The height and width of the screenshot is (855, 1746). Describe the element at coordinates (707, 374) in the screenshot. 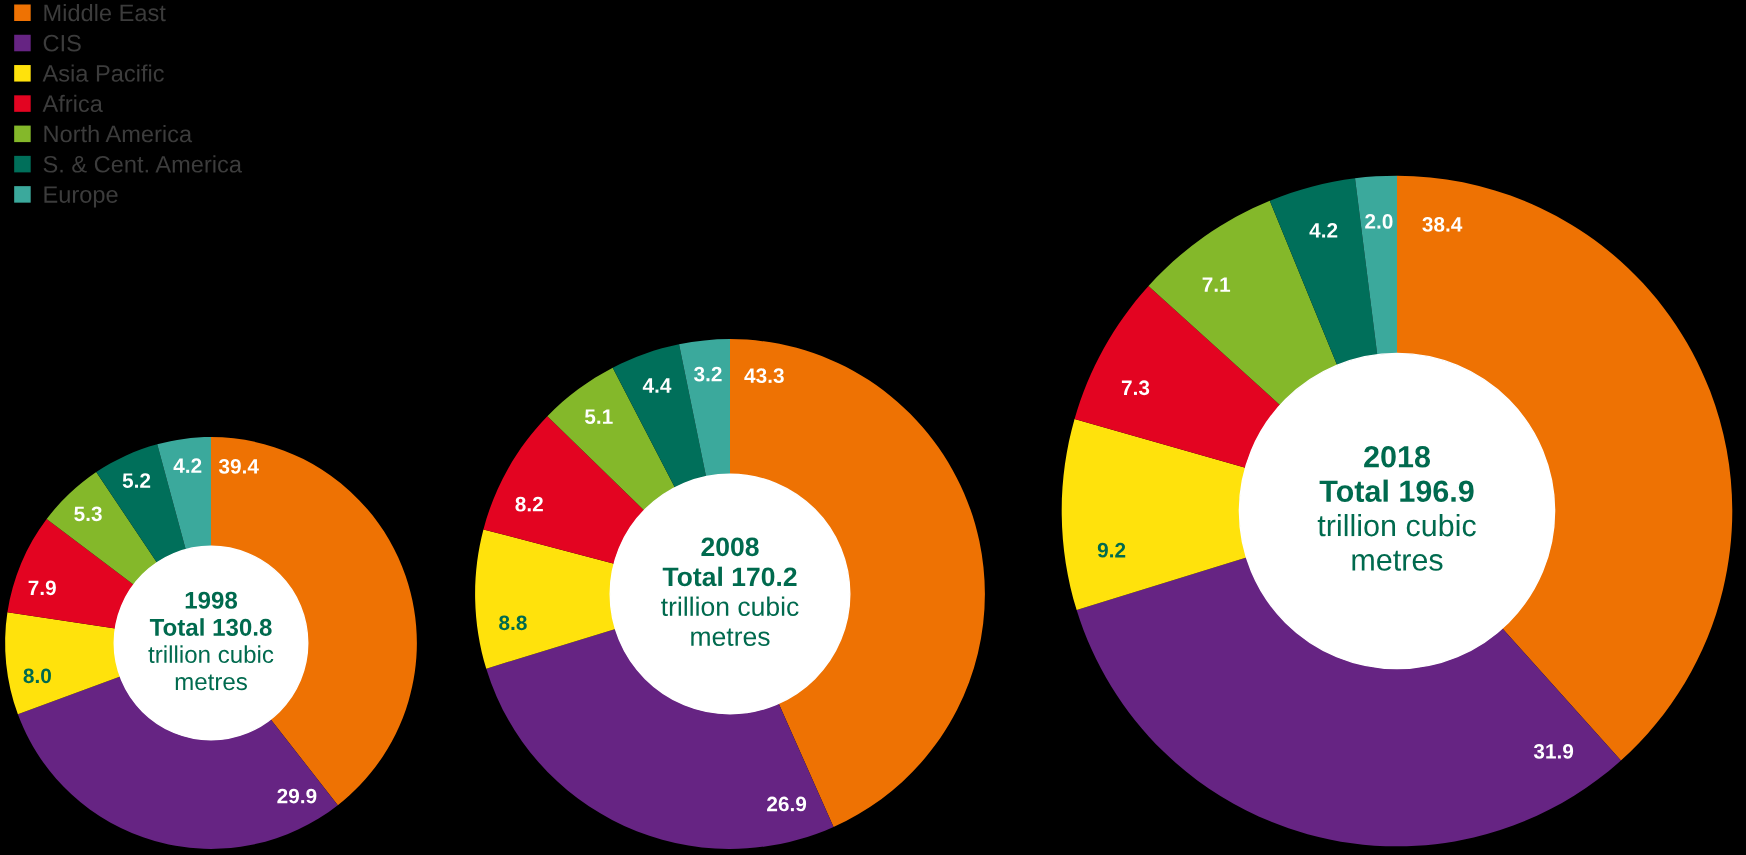

I see `data-label: 3.2` at that location.